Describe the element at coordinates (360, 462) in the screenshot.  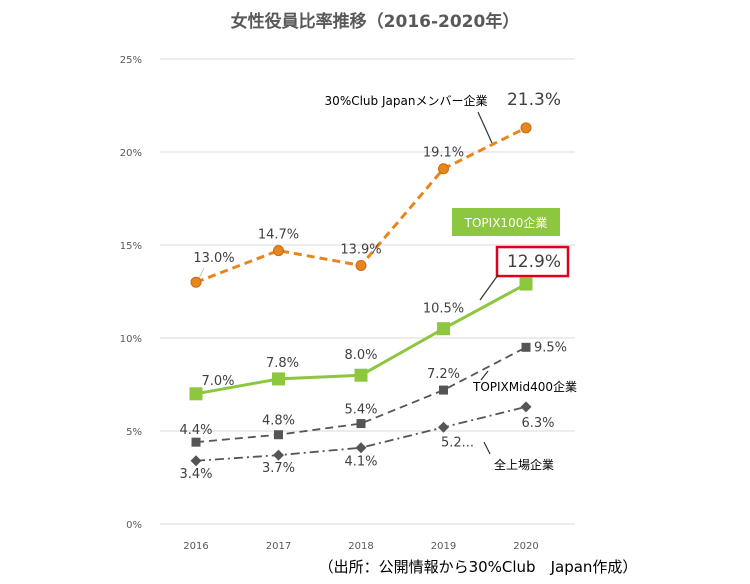
I see `data-label: 4.1%` at that location.